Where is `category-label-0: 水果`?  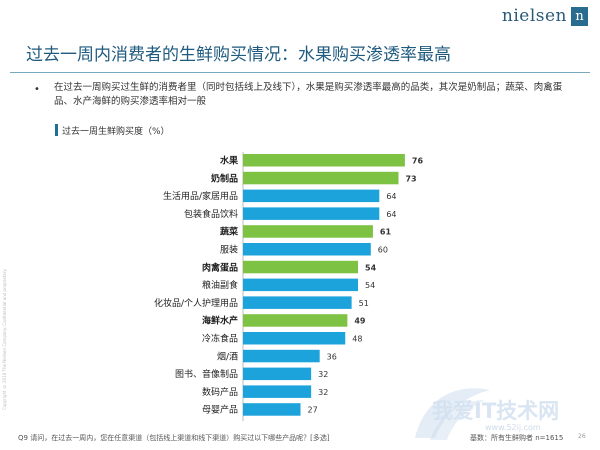 category-label-0: 水果 is located at coordinates (229, 161).